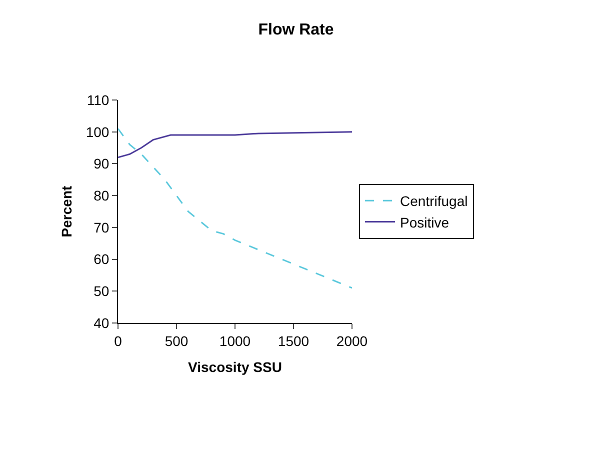 Image resolution: width=592 pixels, height=463 pixels. I want to click on y-tick-label: 70, so click(102, 227).